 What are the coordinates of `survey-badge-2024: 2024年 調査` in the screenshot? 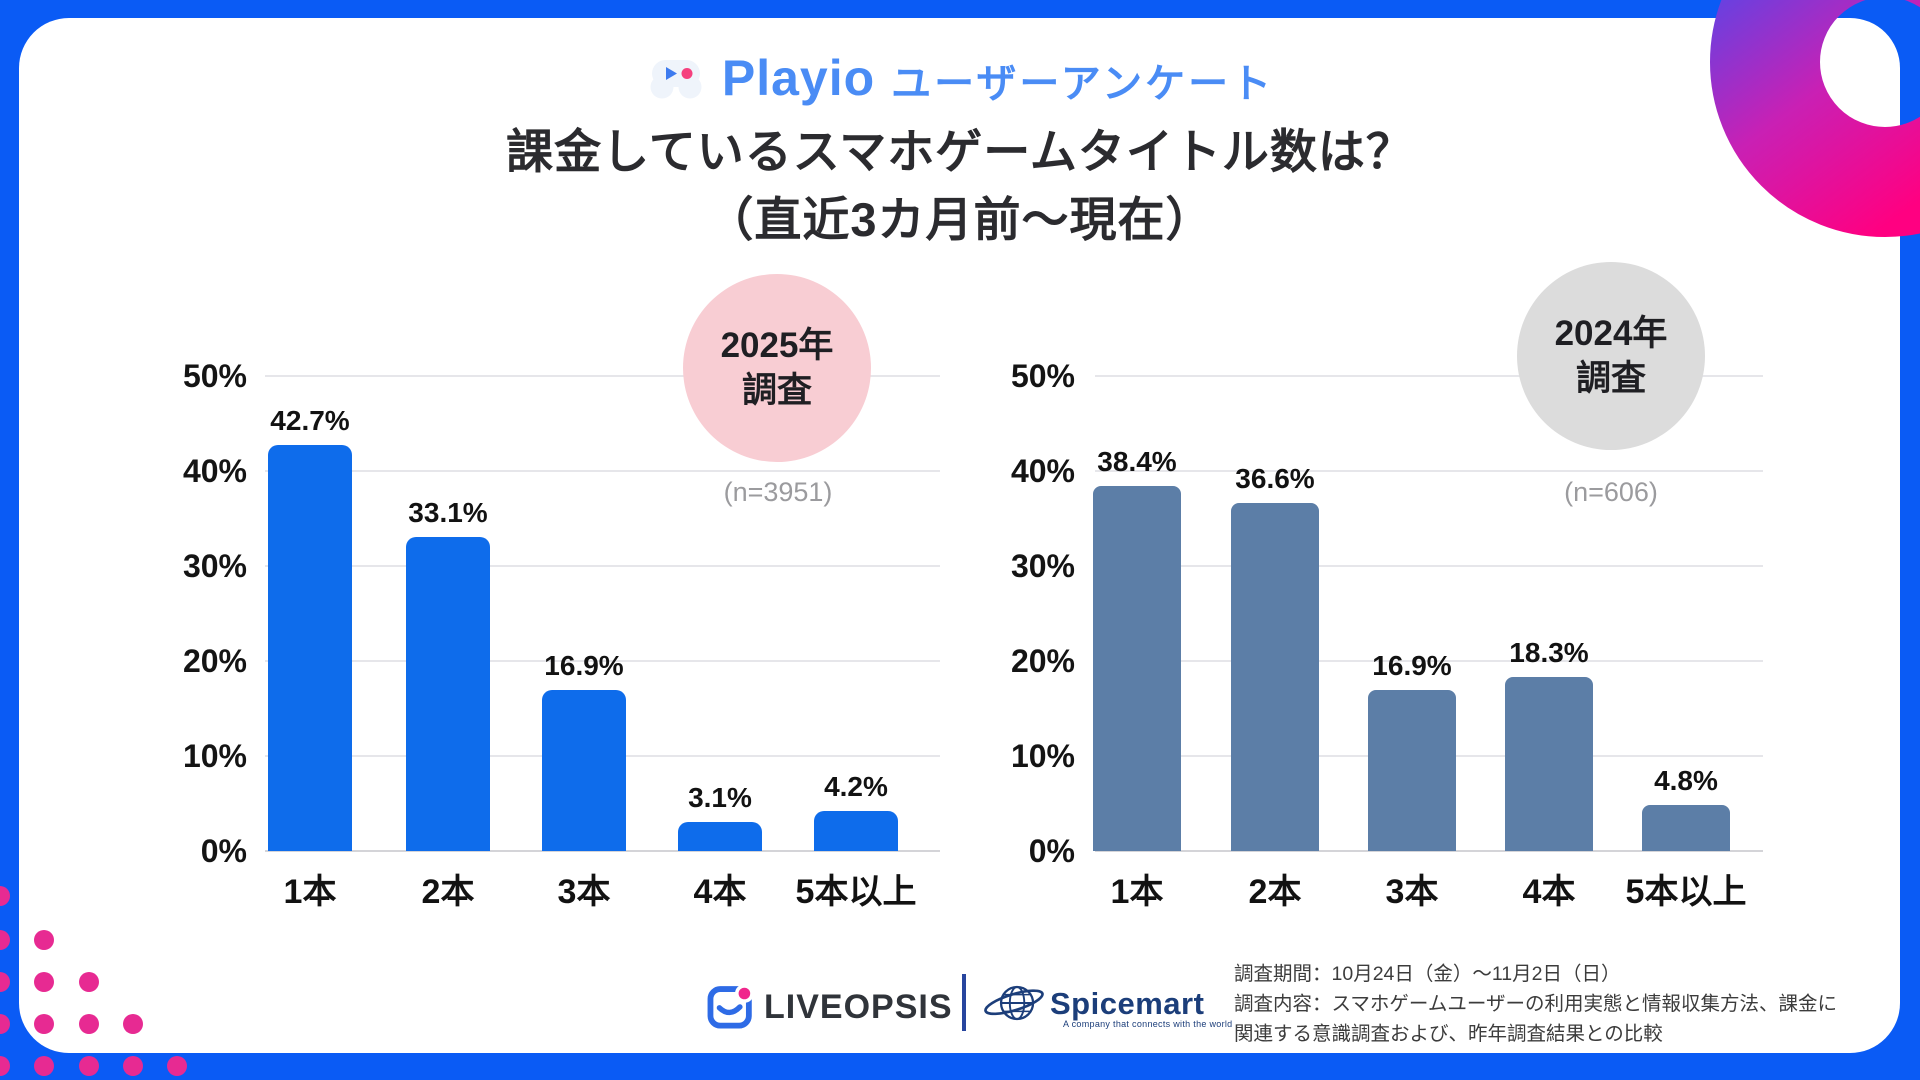 It's located at (1611, 356).